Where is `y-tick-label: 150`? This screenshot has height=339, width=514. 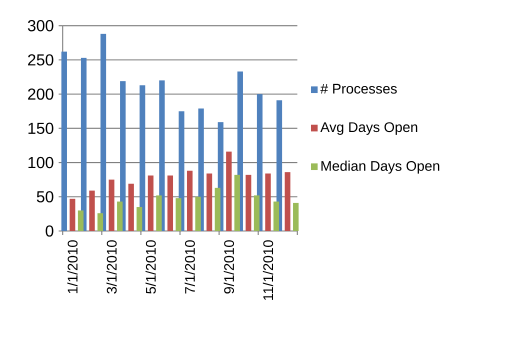
y-tick-label: 150 is located at coordinates (41, 128).